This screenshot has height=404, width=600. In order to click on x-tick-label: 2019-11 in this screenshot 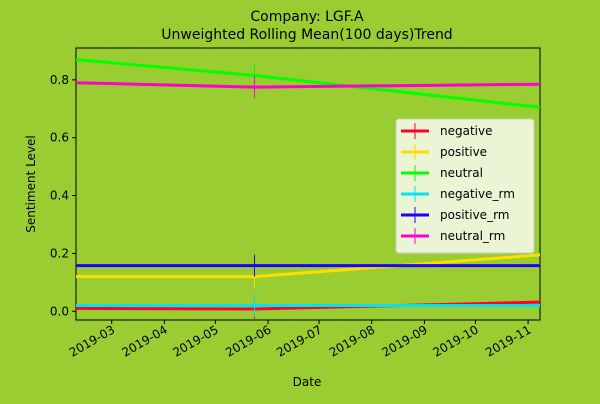, I will do `click(508, 340)`.